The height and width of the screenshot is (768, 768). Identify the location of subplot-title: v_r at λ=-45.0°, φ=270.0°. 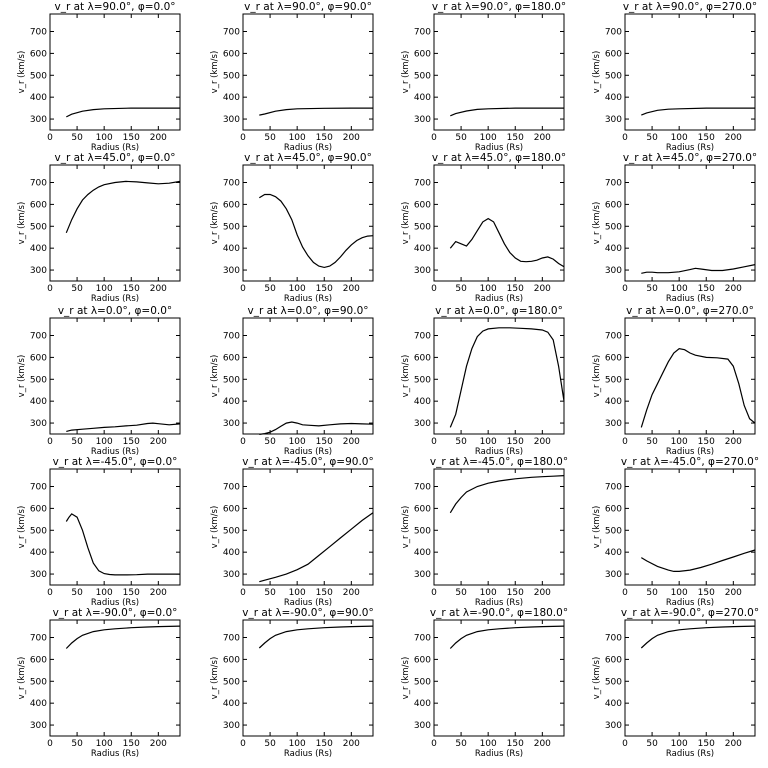
(690, 462).